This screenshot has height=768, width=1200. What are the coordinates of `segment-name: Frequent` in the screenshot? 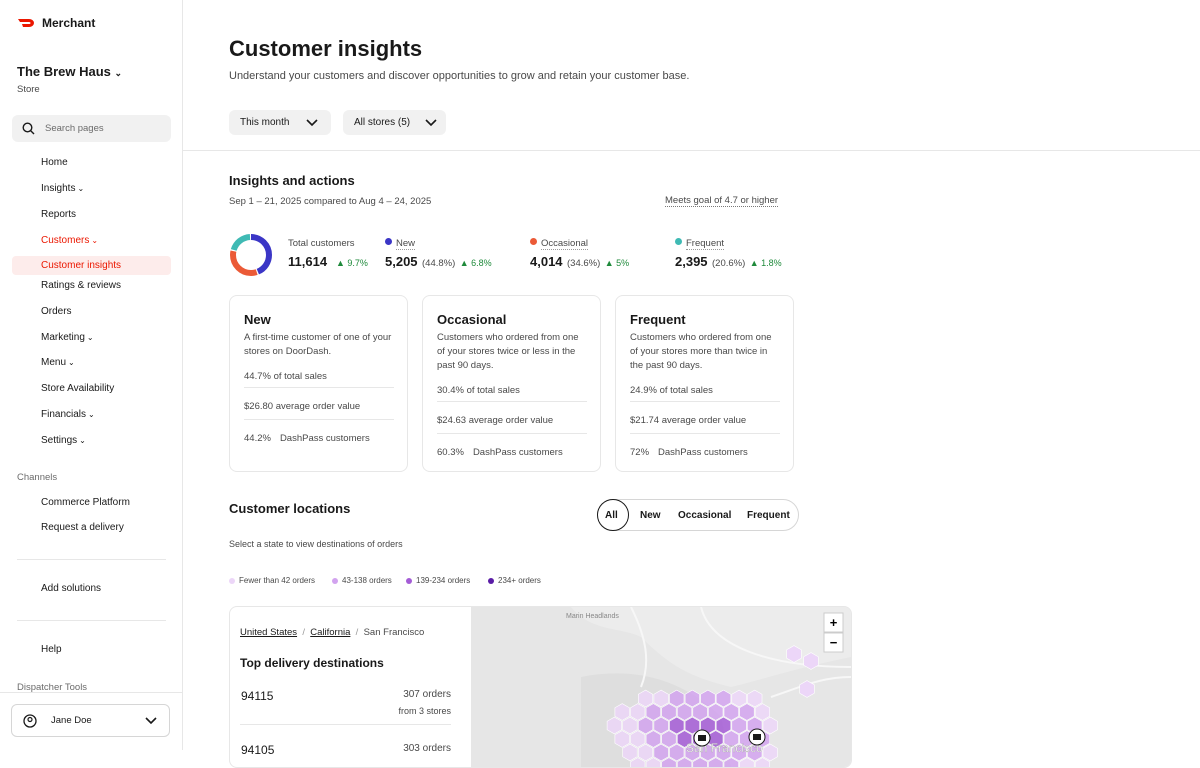 It's located at (705, 244).